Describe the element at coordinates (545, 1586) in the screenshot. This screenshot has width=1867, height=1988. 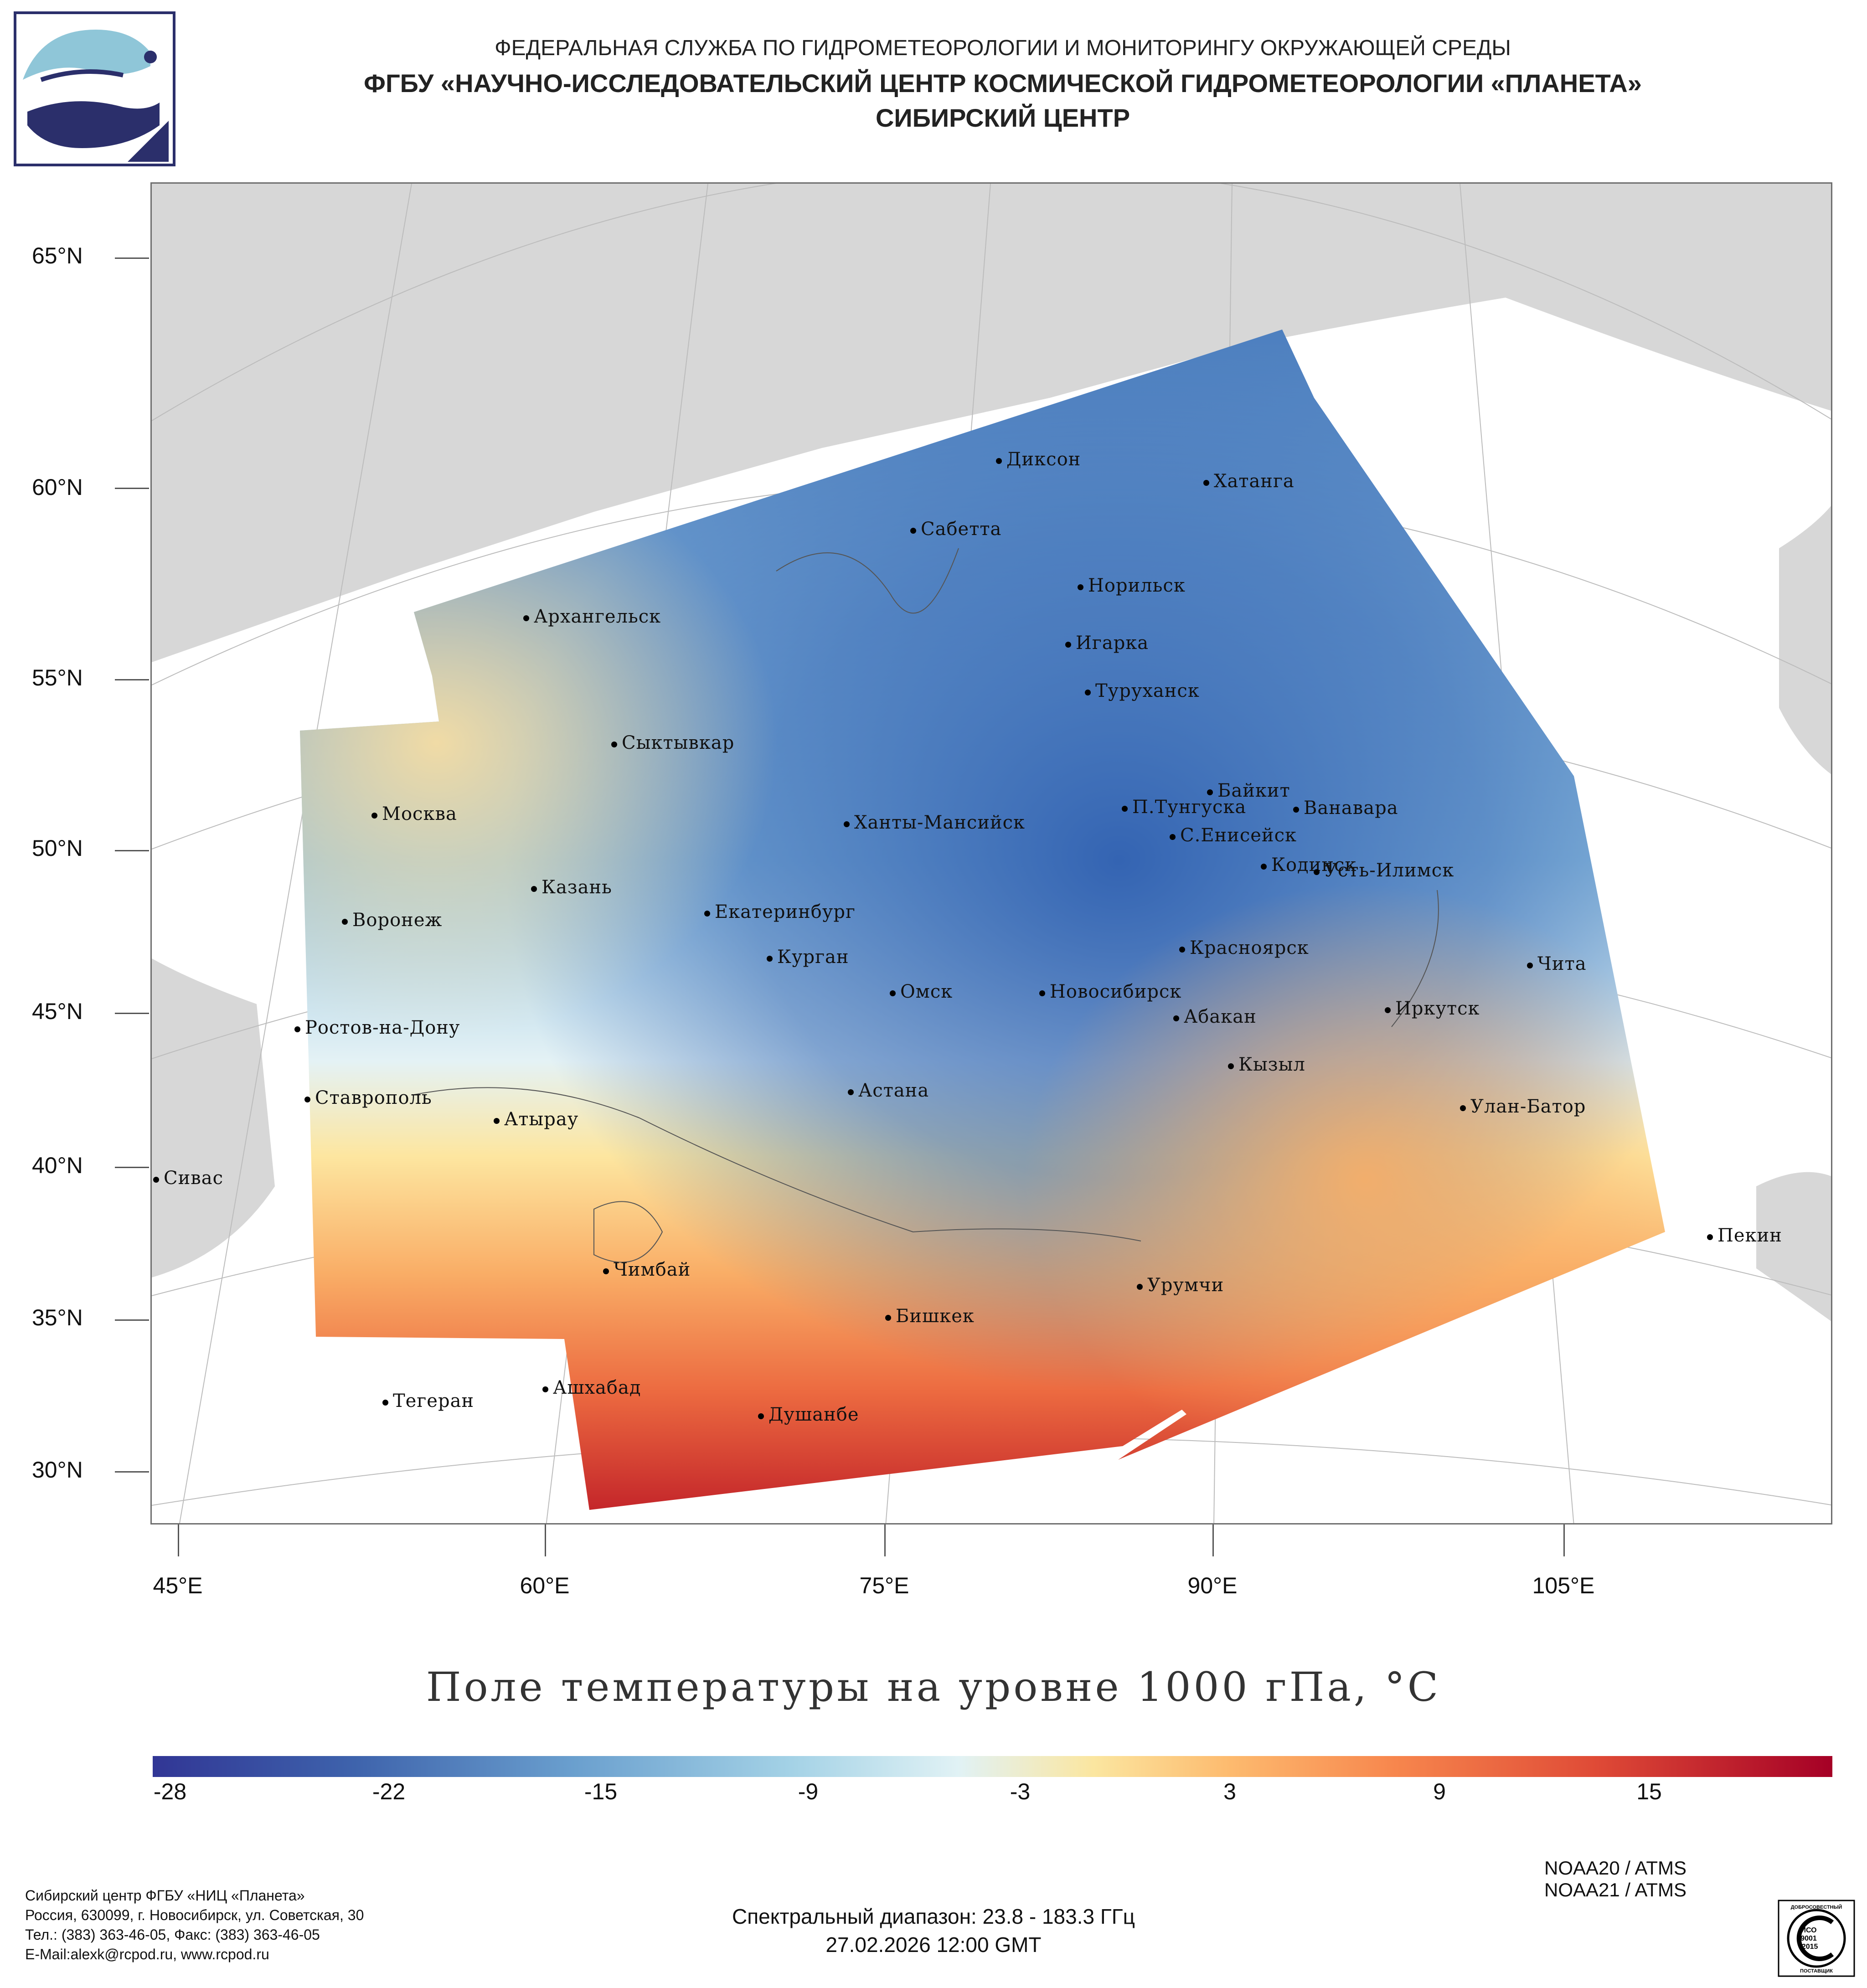
I see `lon-label-60: 60°E` at that location.